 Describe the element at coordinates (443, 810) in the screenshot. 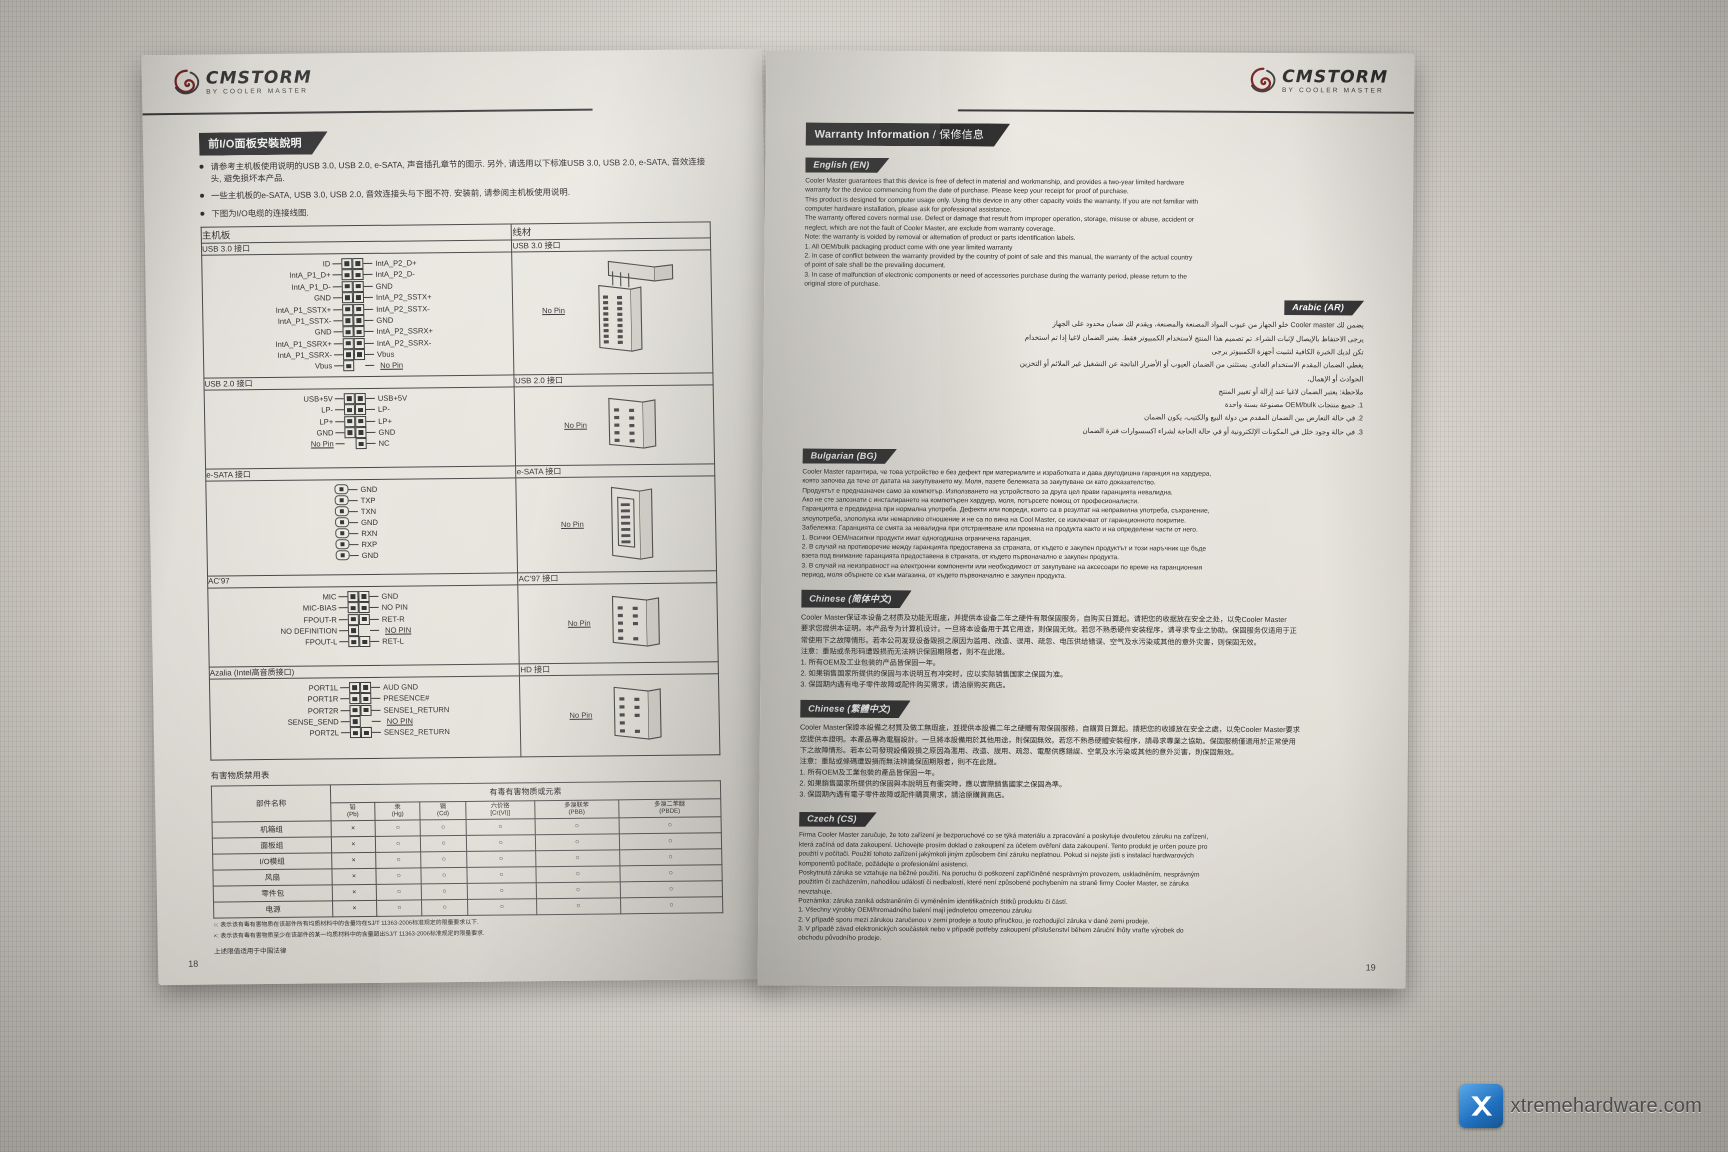

I see `hazard-col-header: 镉 (Cd)` at that location.